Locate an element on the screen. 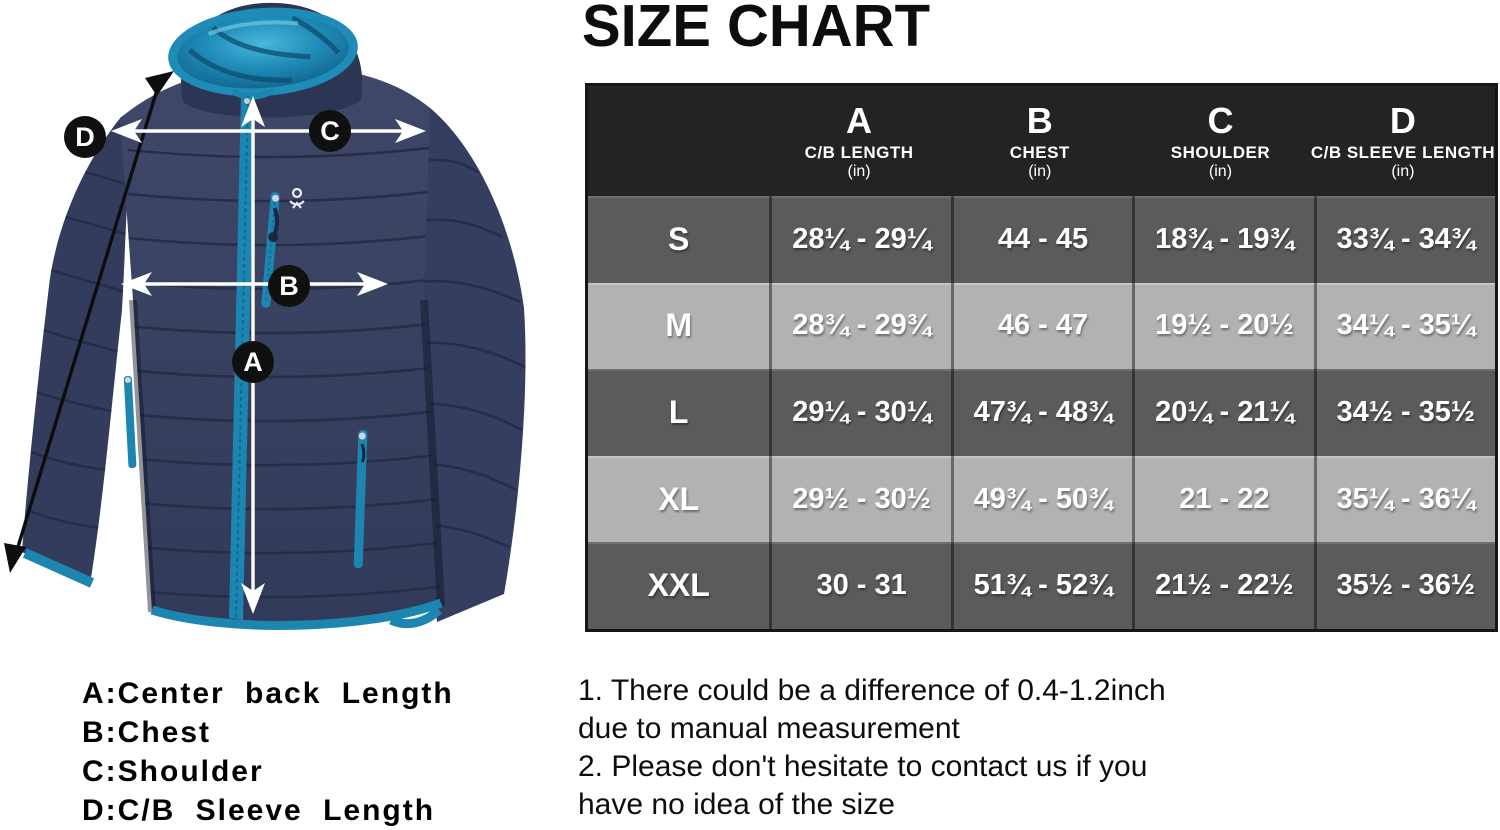 This screenshot has height=830, width=1500. header-cell-size is located at coordinates (678, 141).